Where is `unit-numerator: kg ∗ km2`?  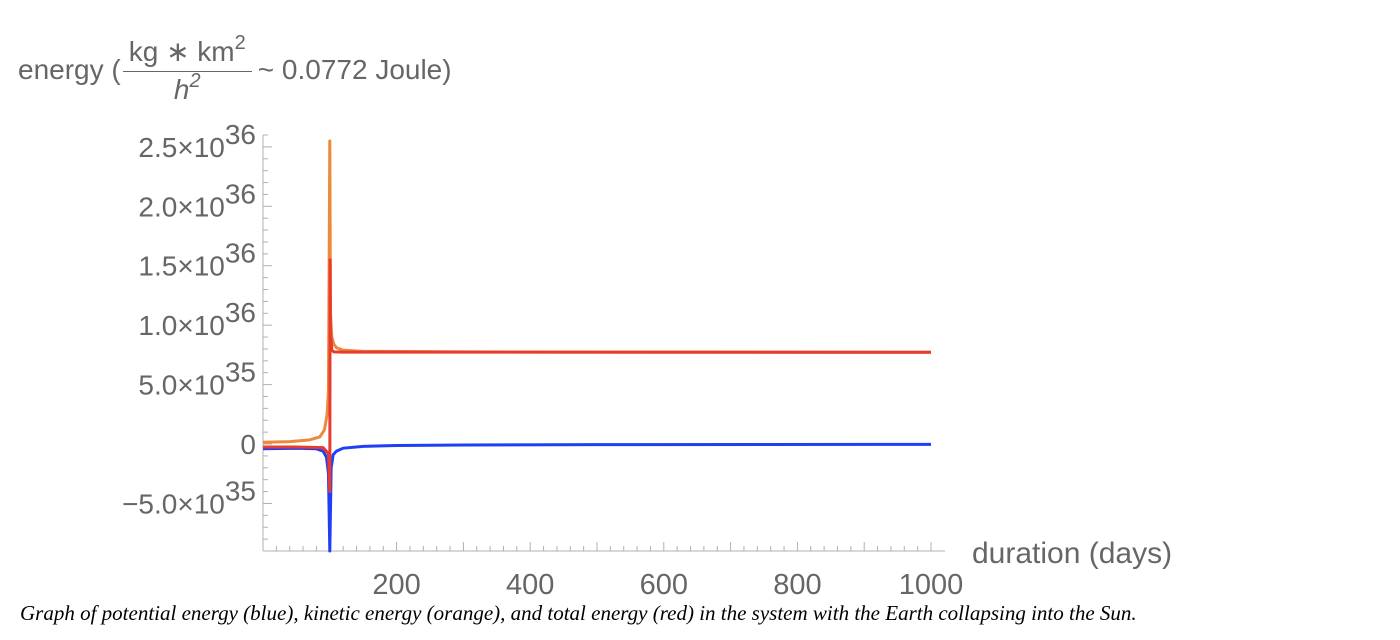 unit-numerator: kg ∗ km2 is located at coordinates (187, 52).